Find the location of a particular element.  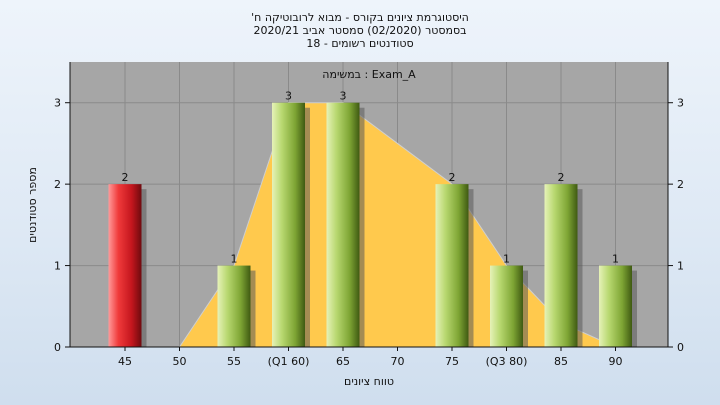

y-axis-title: מספר סטודנטים is located at coordinates (32, 205).